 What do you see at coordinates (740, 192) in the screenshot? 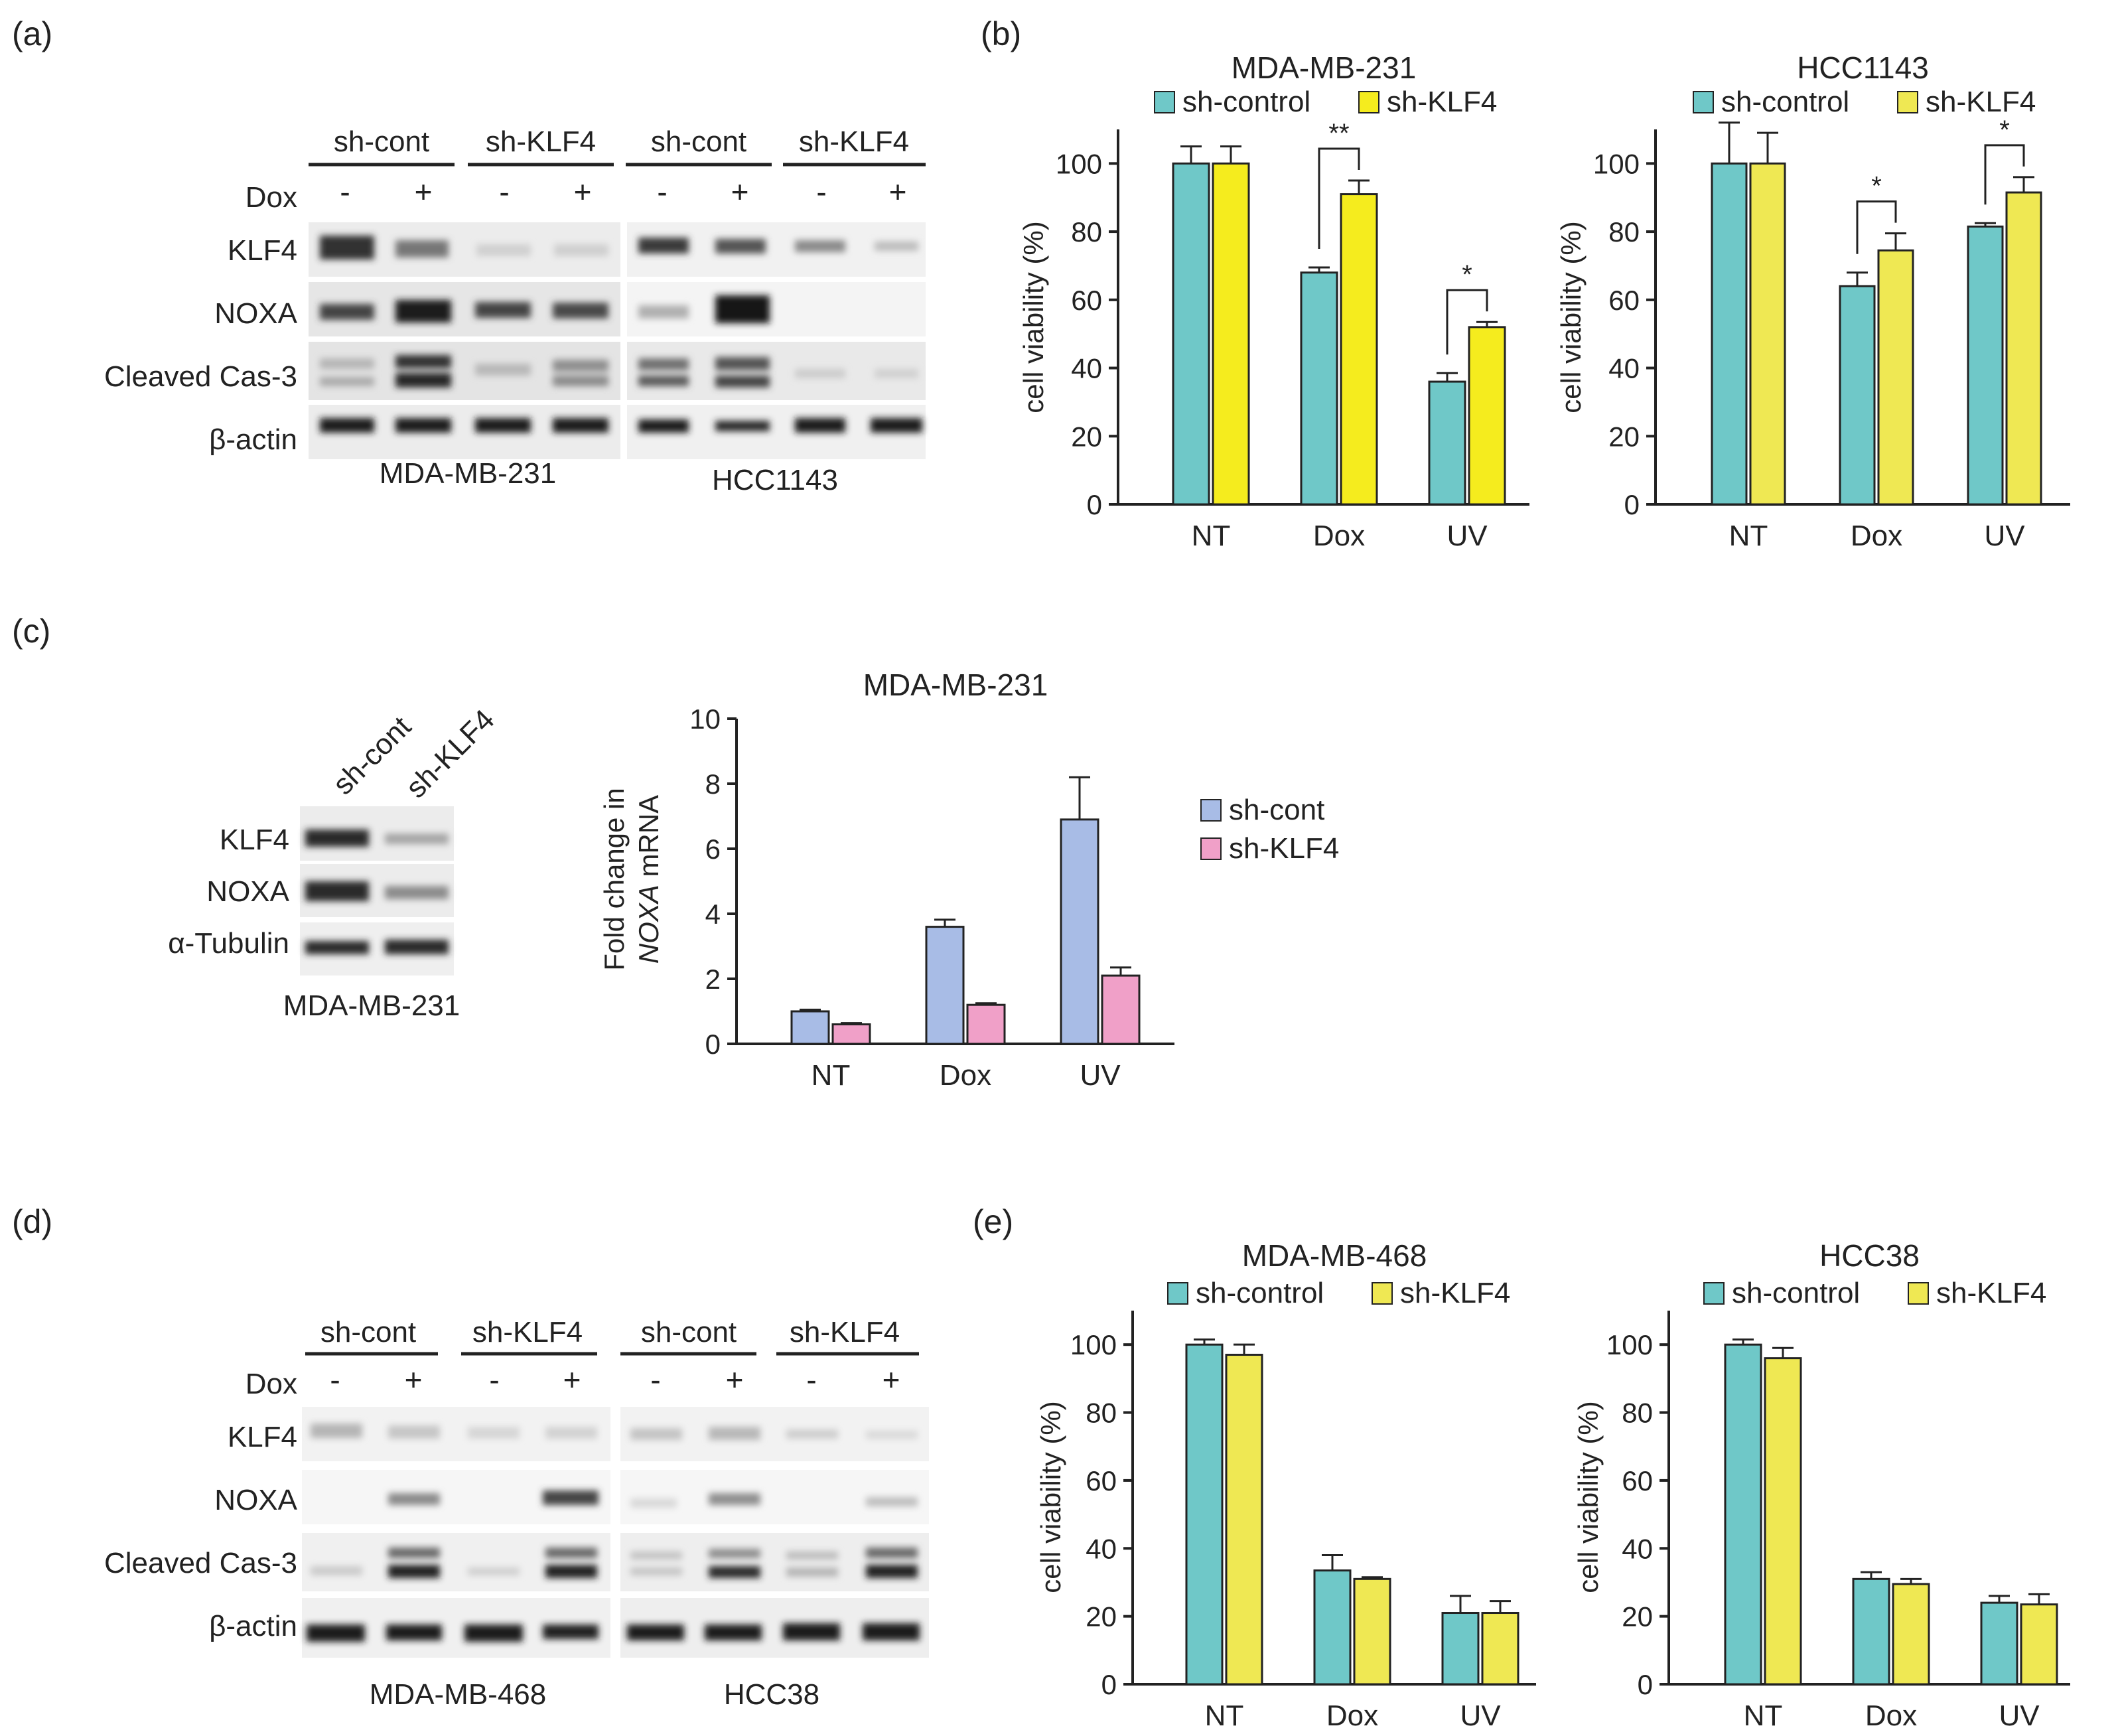
I see `blot-a-dox-6: +` at bounding box center [740, 192].